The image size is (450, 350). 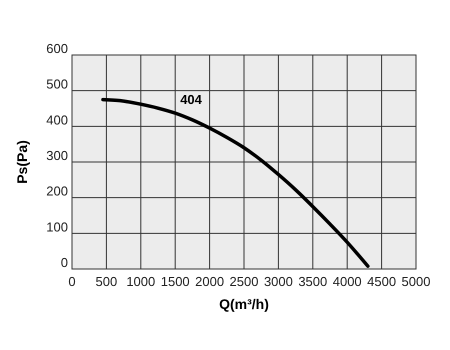 I want to click on y-tick-label: 100, so click(x=57, y=226).